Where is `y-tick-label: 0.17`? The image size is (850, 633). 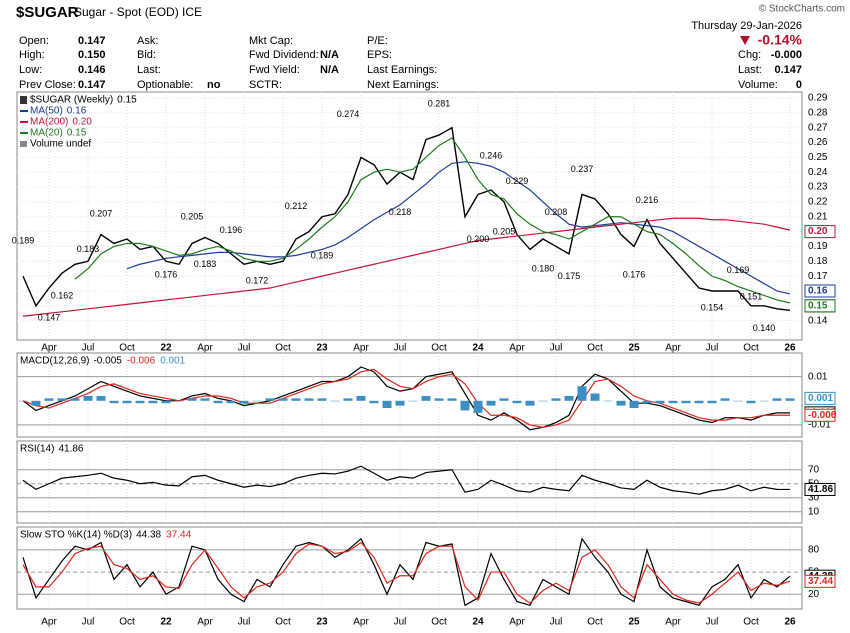
y-tick-label: 0.17 is located at coordinates (818, 276).